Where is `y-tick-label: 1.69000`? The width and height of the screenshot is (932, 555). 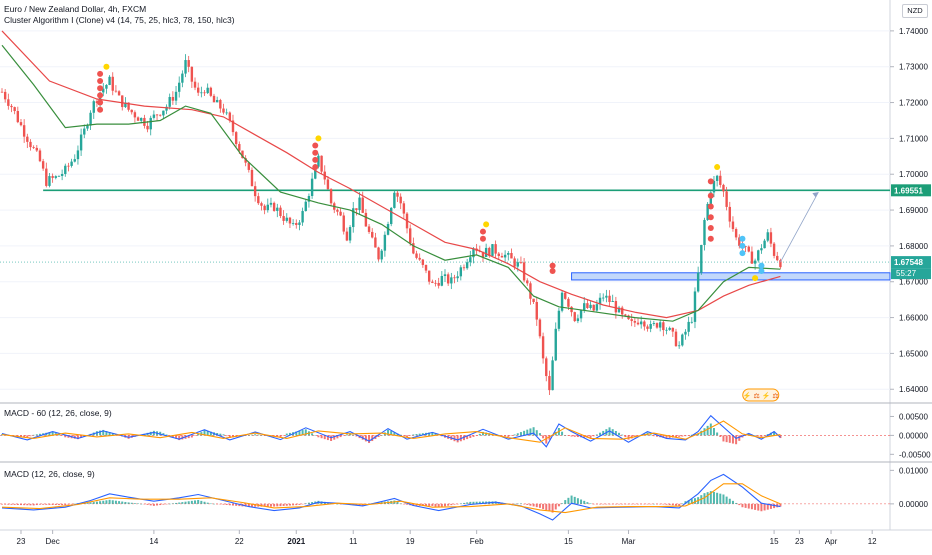 y-tick-label: 1.69000 is located at coordinates (913, 210).